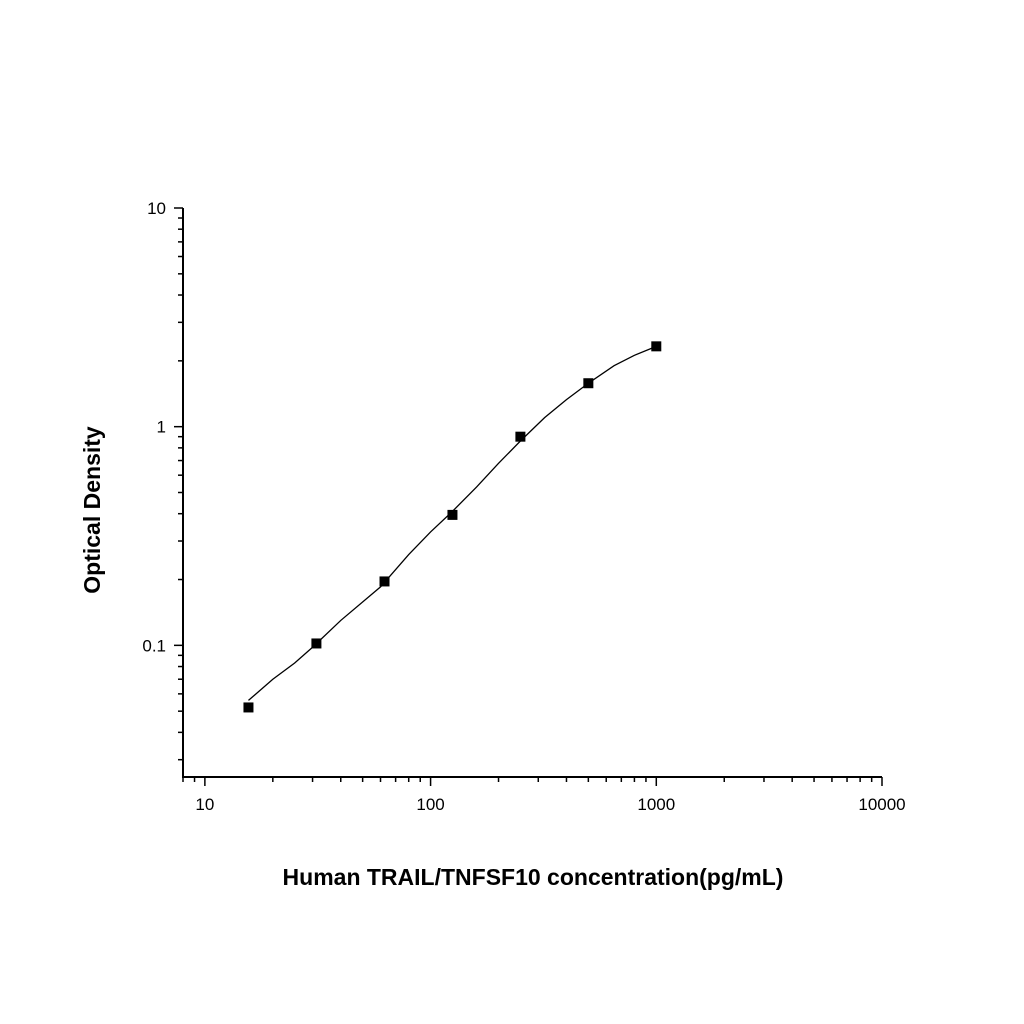 The image size is (1024, 1024). Describe the element at coordinates (204, 804) in the screenshot. I see `x-tick-label: 10` at that location.